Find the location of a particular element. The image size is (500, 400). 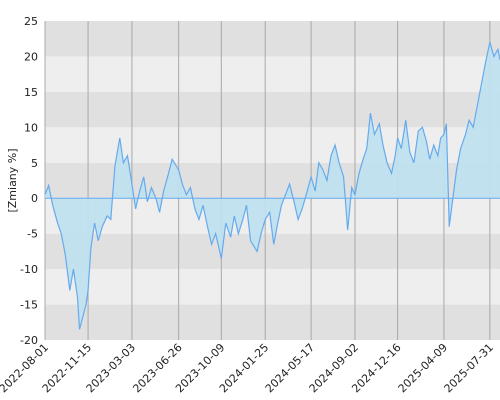

y-tick-label: 5 is located at coordinates (34, 163).